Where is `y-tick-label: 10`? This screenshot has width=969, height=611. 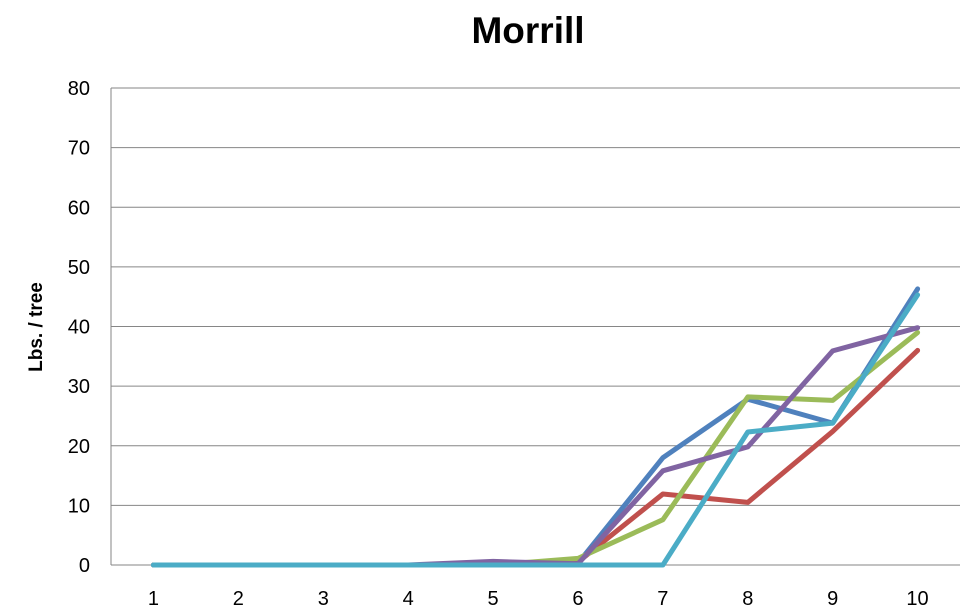
y-tick-label: 10 is located at coordinates (79, 506).